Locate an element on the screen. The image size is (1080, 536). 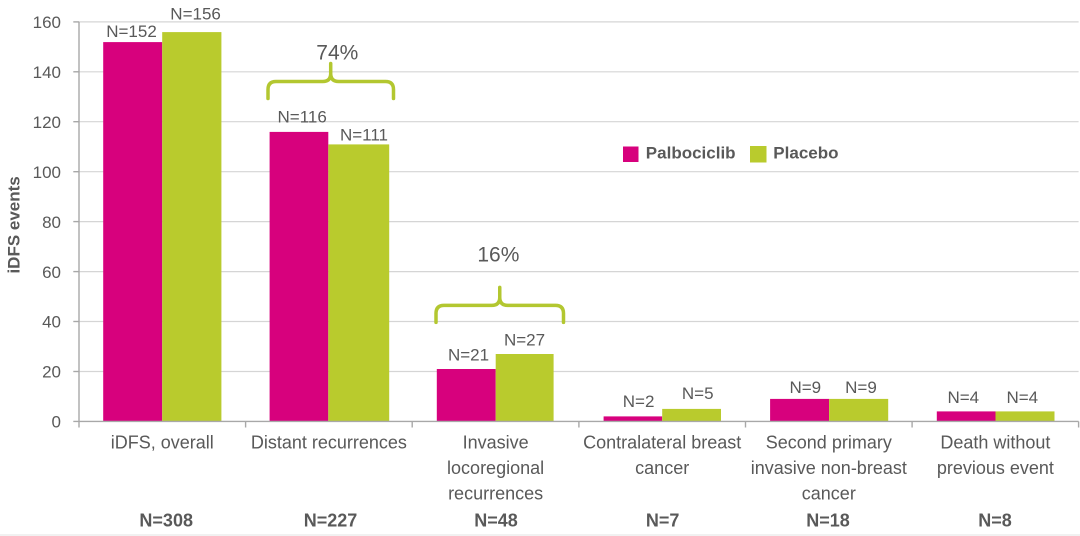
svg-text: 60 is located at coordinates (51, 272).